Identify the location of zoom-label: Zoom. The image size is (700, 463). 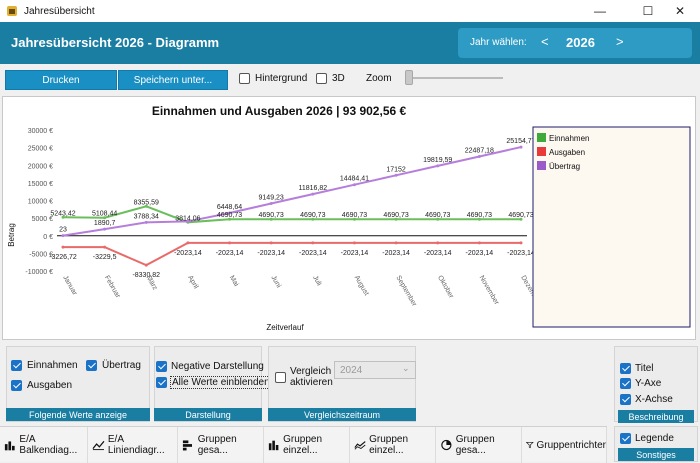
(379, 78).